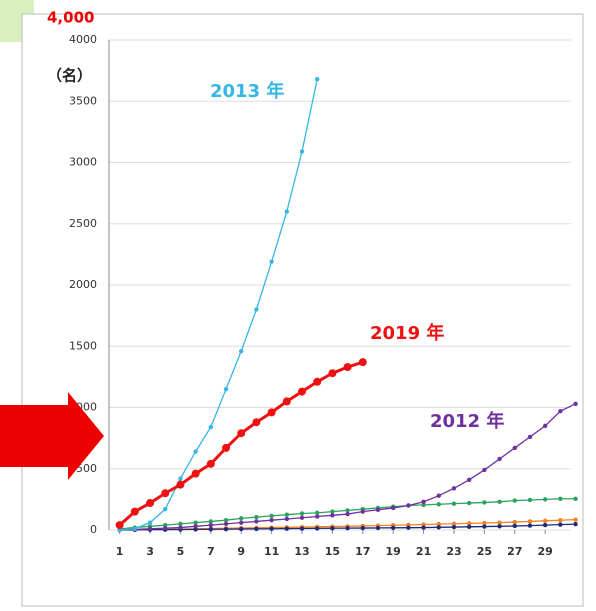 The width and height of the screenshot is (596, 611). What do you see at coordinates (393, 551) in the screenshot?
I see `x-tick-label: 19` at bounding box center [393, 551].